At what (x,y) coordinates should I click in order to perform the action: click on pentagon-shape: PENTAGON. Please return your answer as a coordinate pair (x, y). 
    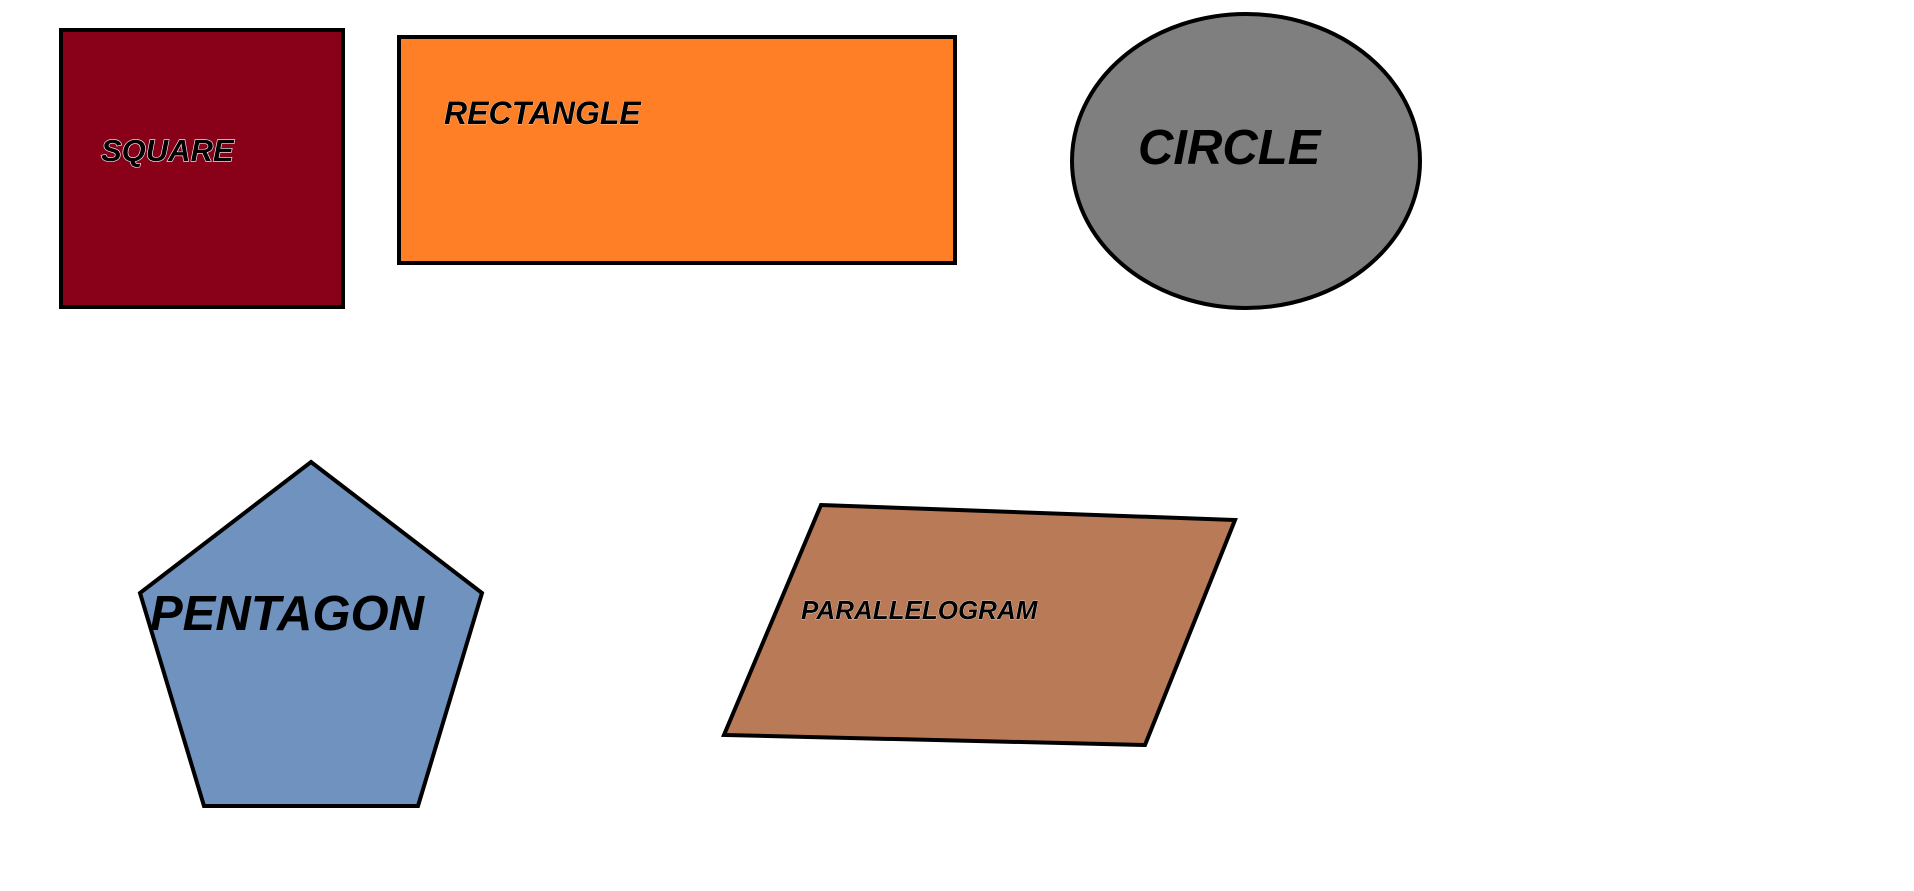
    Looking at the image, I should click on (311, 633).